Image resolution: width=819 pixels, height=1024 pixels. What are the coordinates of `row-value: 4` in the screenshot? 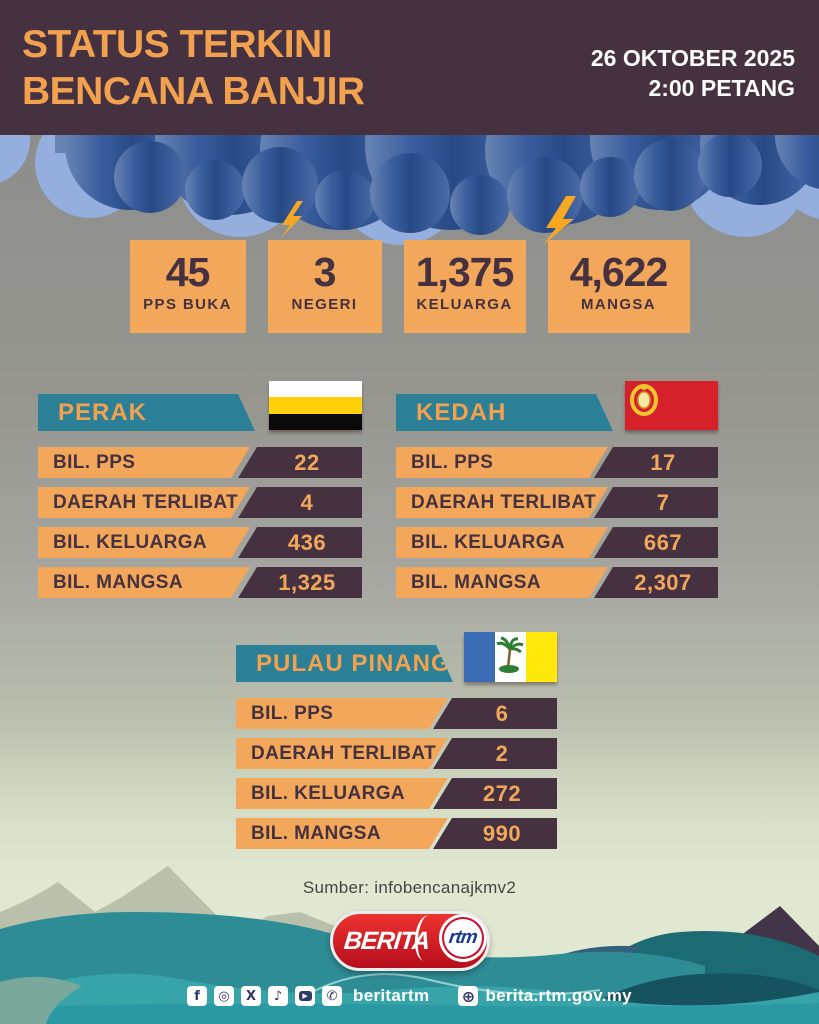 It's located at (300, 502).